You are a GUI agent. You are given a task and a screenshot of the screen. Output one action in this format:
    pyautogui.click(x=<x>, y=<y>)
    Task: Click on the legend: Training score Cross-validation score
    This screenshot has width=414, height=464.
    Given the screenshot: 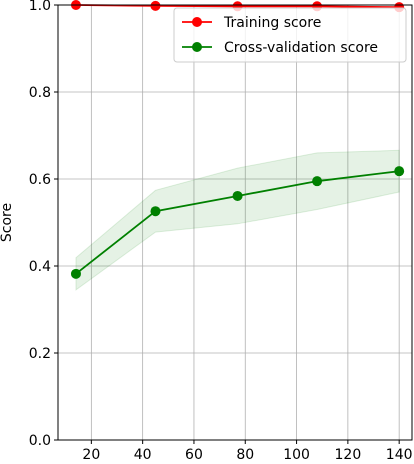 What is the action you would take?
    pyautogui.click(x=290, y=35)
    